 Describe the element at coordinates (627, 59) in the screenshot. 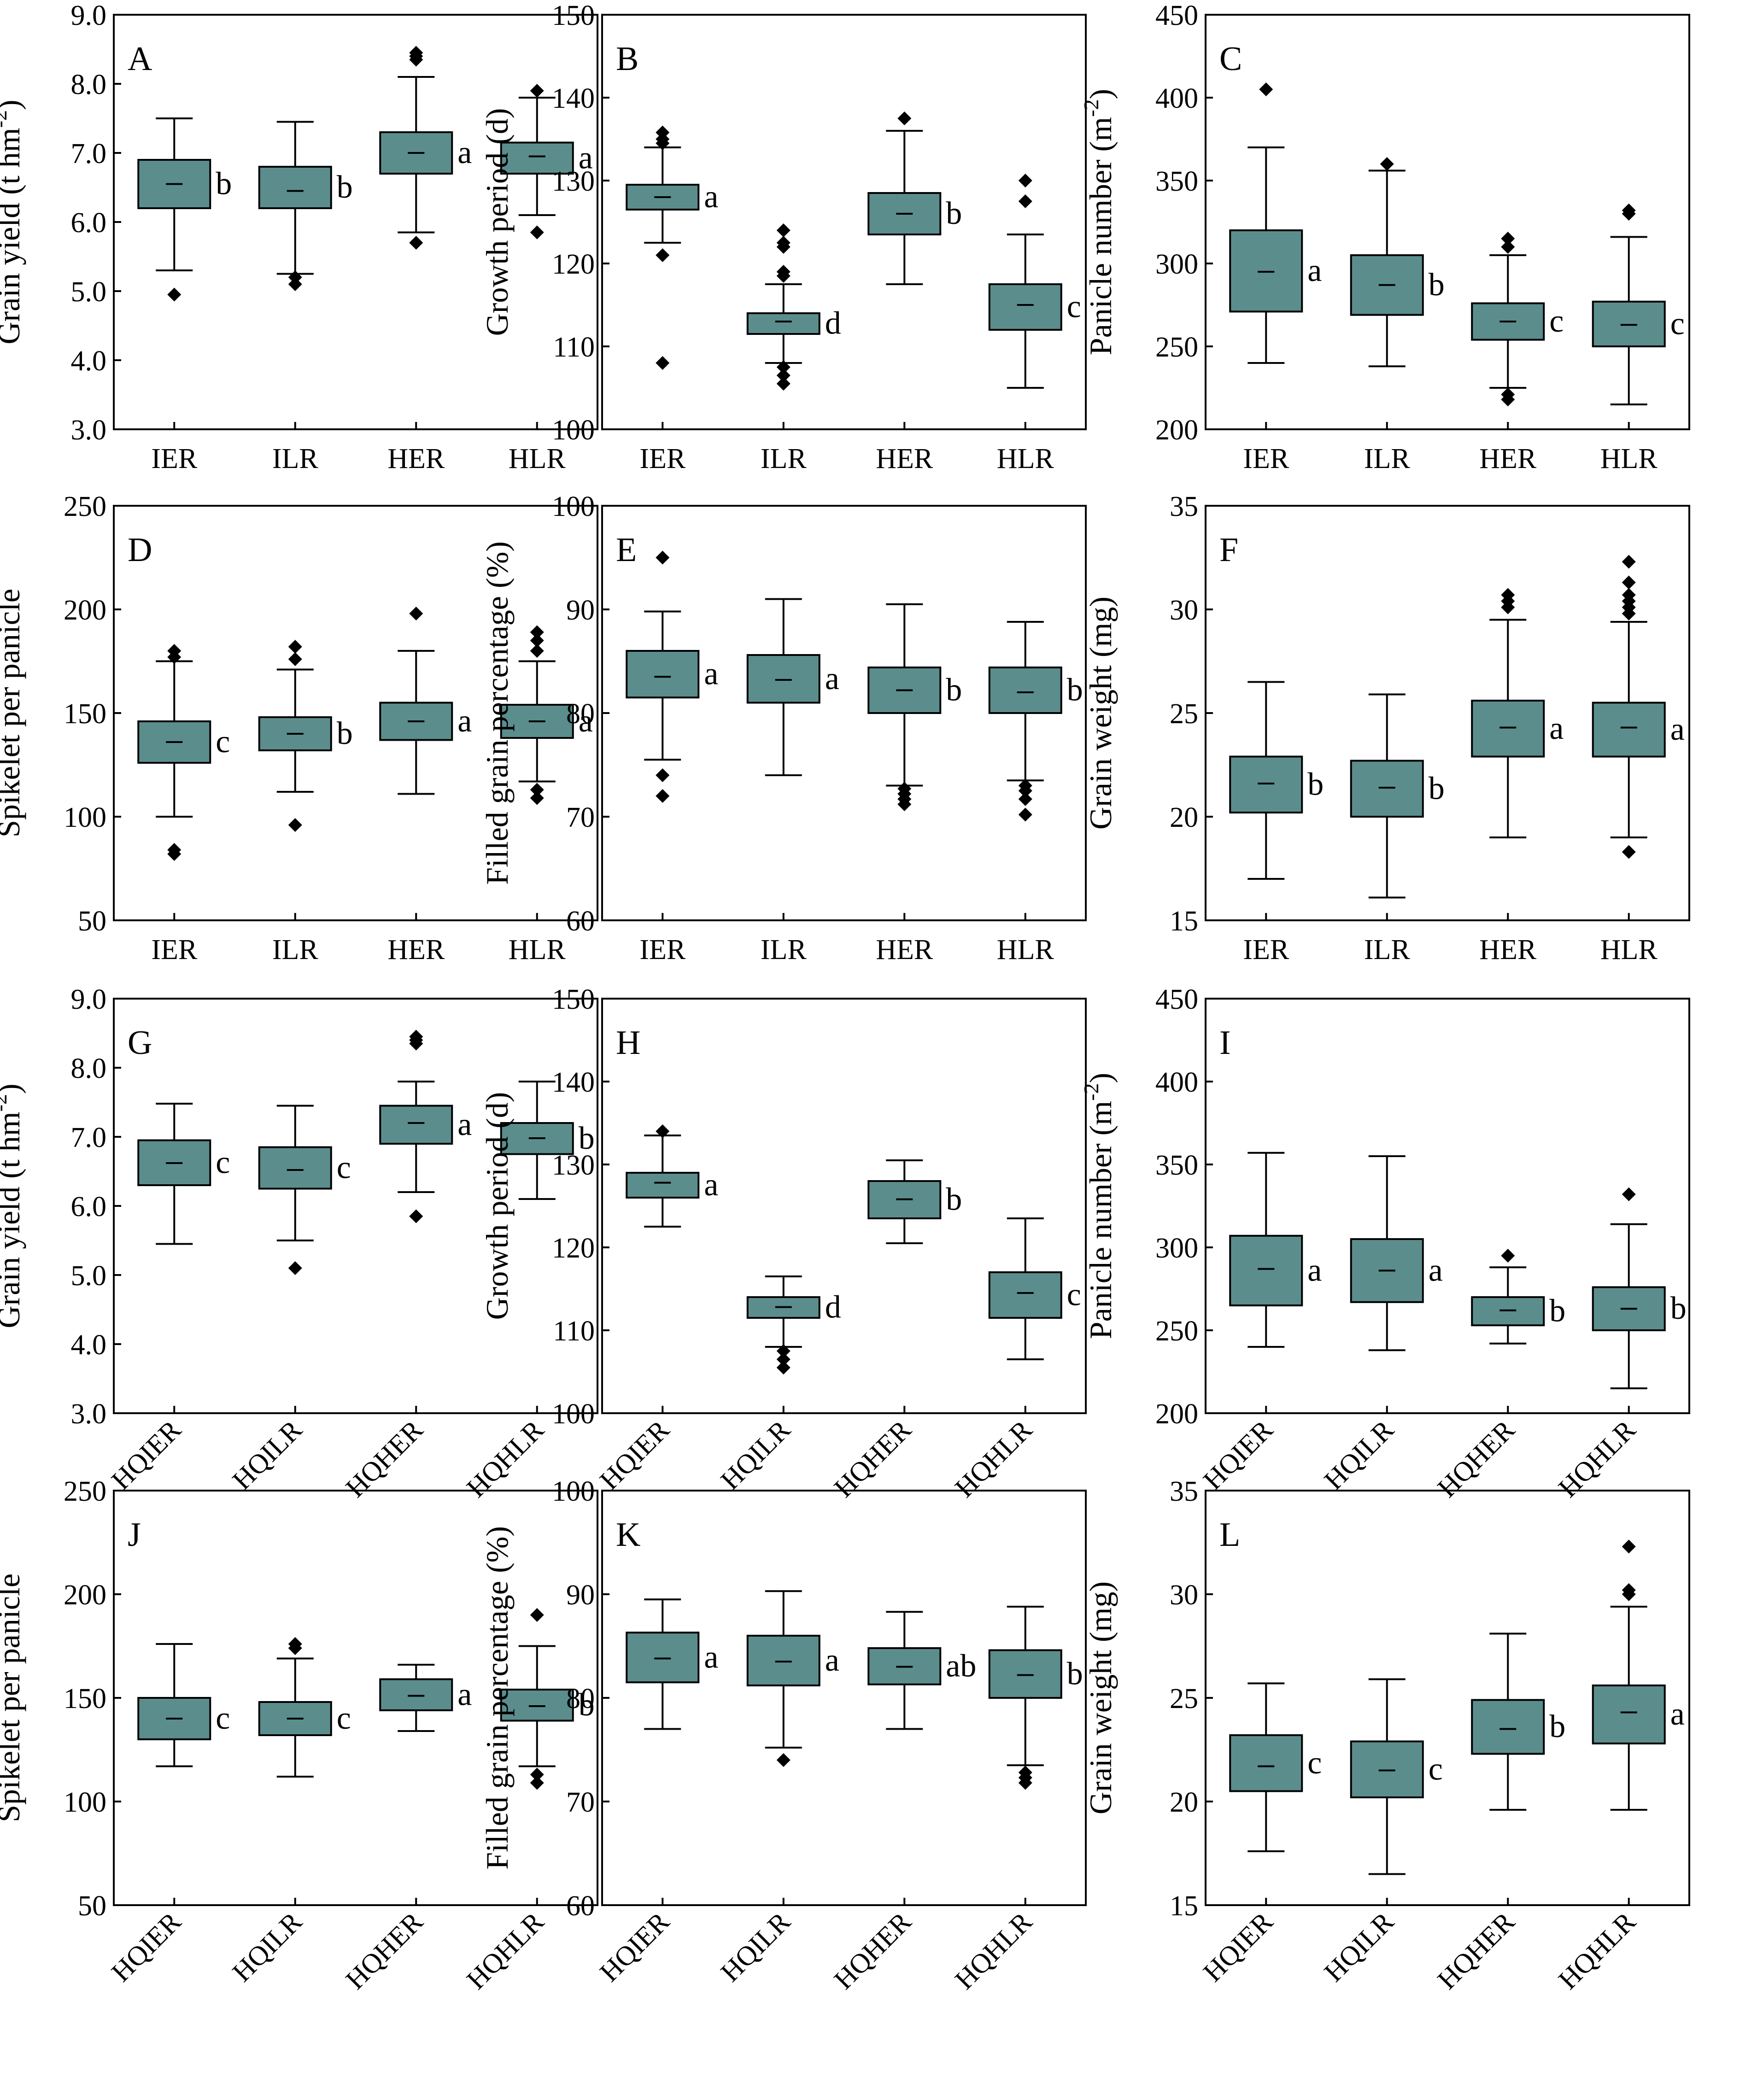

I see `panel-letter: B` at that location.